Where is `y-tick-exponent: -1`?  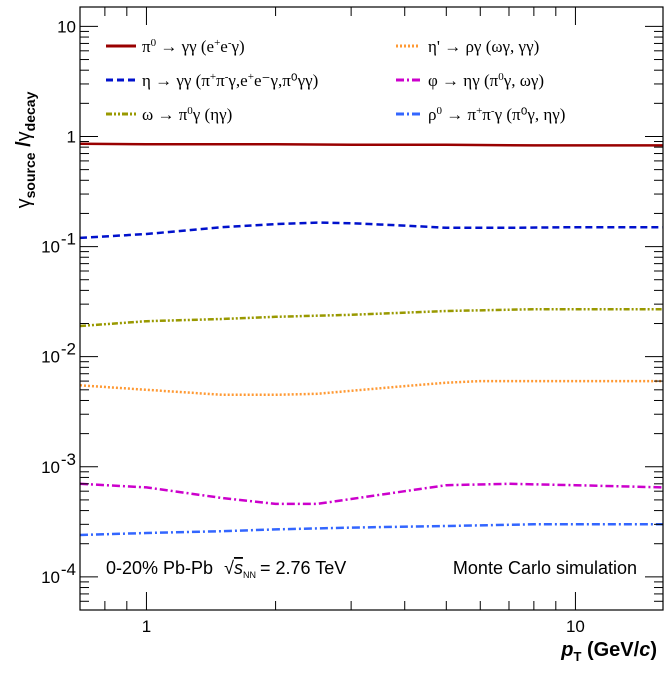 y-tick-exponent: -1 is located at coordinates (68, 239).